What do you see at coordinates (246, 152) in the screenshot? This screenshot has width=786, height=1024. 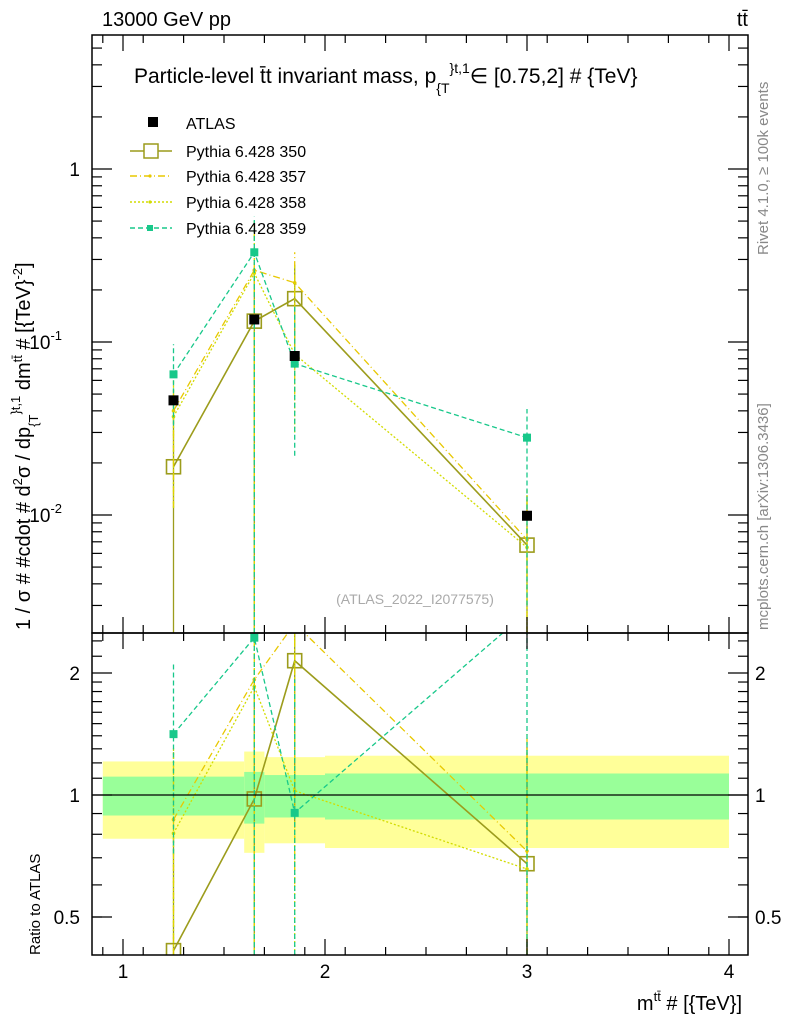 I see `legend-label: Pythia 6.428 350` at bounding box center [246, 152].